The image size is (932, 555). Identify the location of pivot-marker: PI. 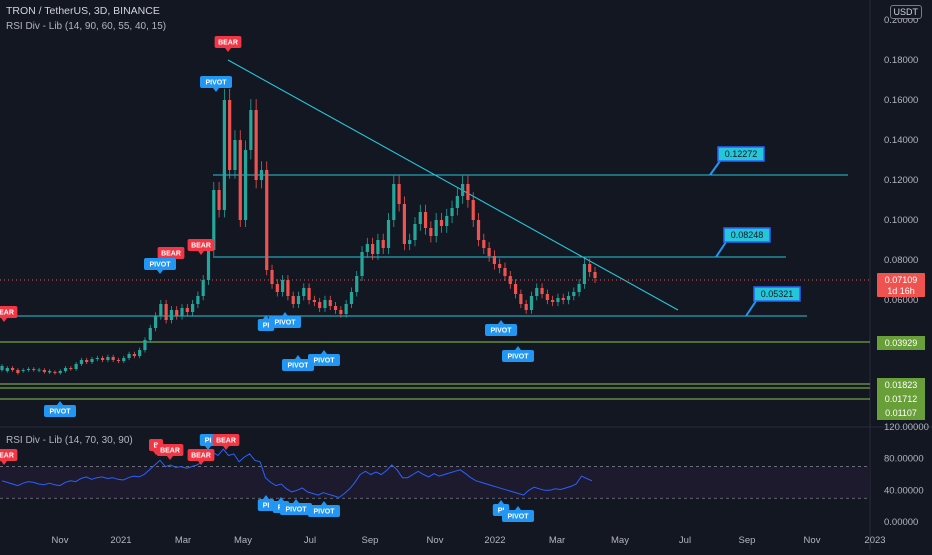
(208, 442).